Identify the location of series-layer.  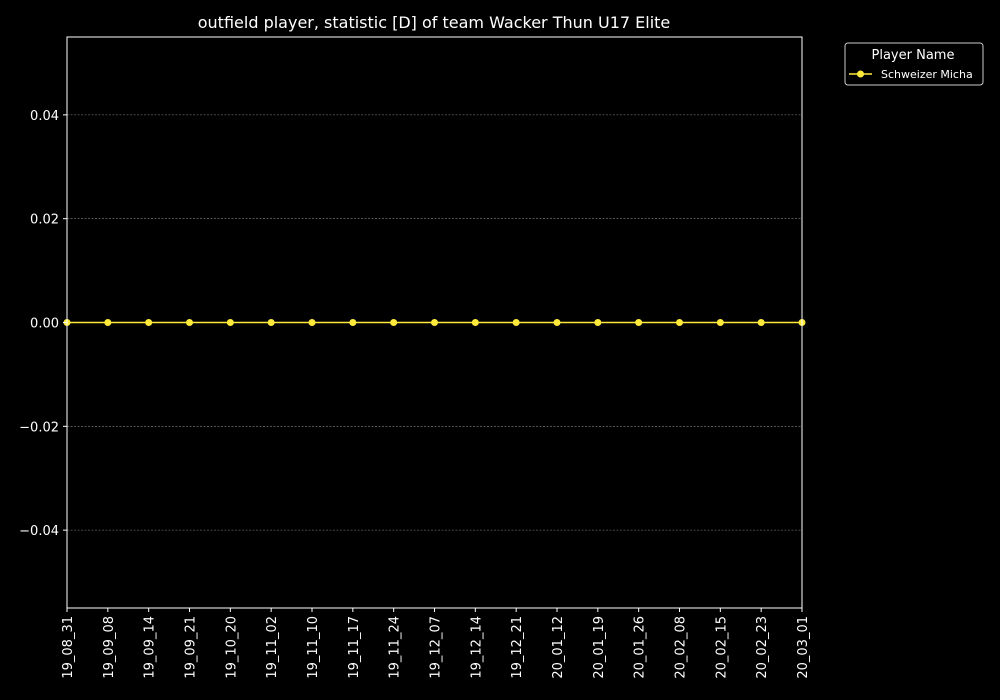
(434, 322).